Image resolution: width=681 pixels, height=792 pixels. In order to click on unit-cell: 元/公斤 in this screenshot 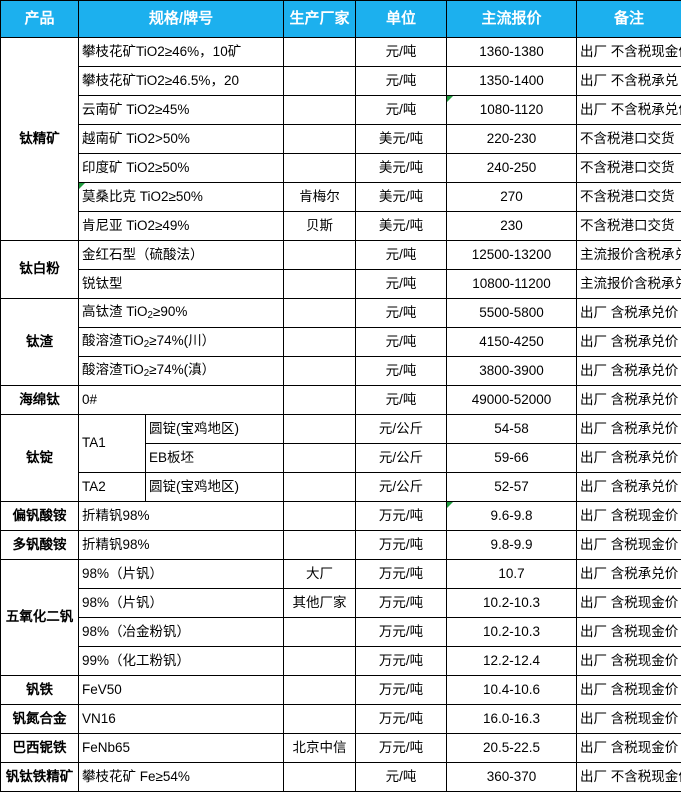, I will do `click(401, 458)`.